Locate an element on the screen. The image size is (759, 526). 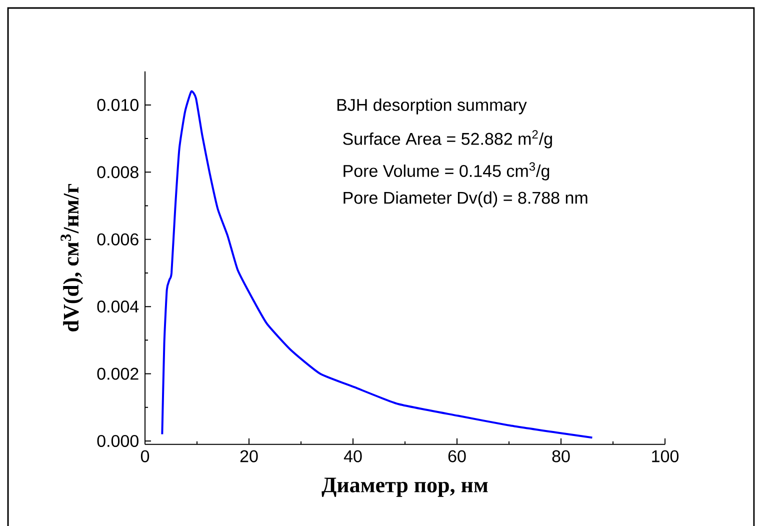
y-tick-label: 0.002 is located at coordinates (117, 374).